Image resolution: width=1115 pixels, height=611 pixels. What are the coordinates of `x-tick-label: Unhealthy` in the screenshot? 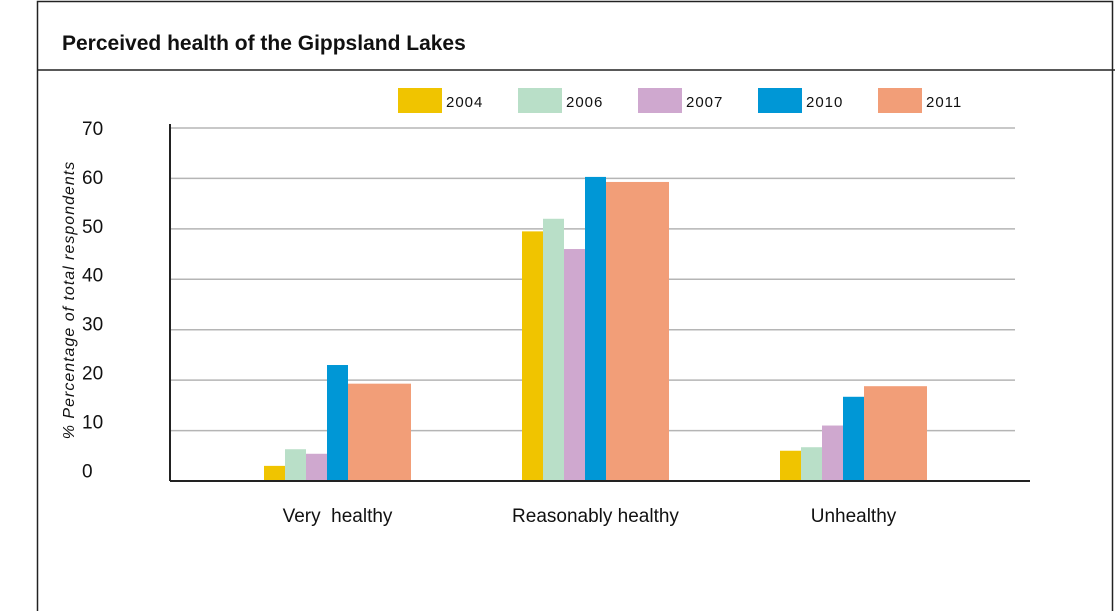 It's located at (854, 516).